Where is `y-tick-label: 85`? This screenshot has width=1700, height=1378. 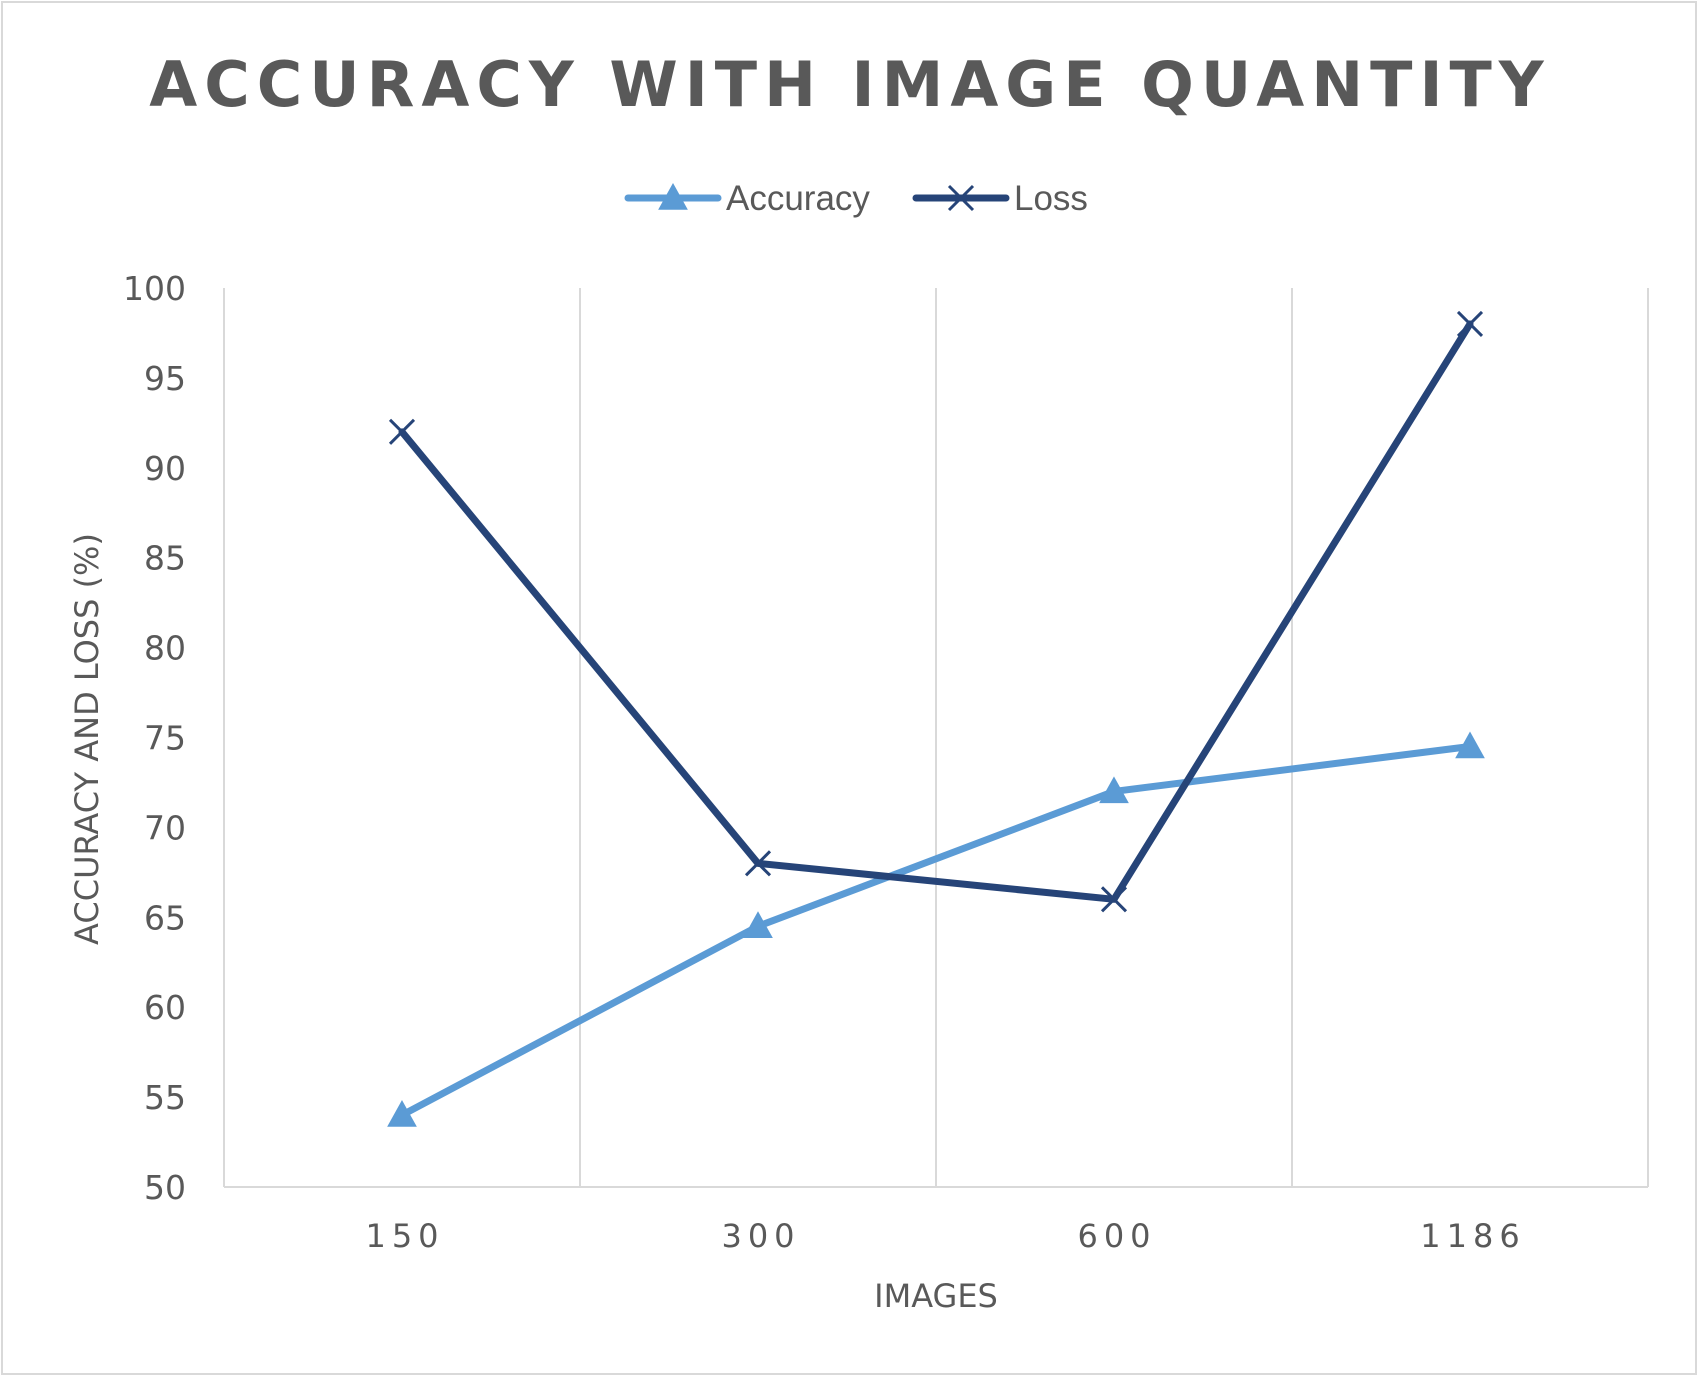 y-tick-label: 85 is located at coordinates (165, 558).